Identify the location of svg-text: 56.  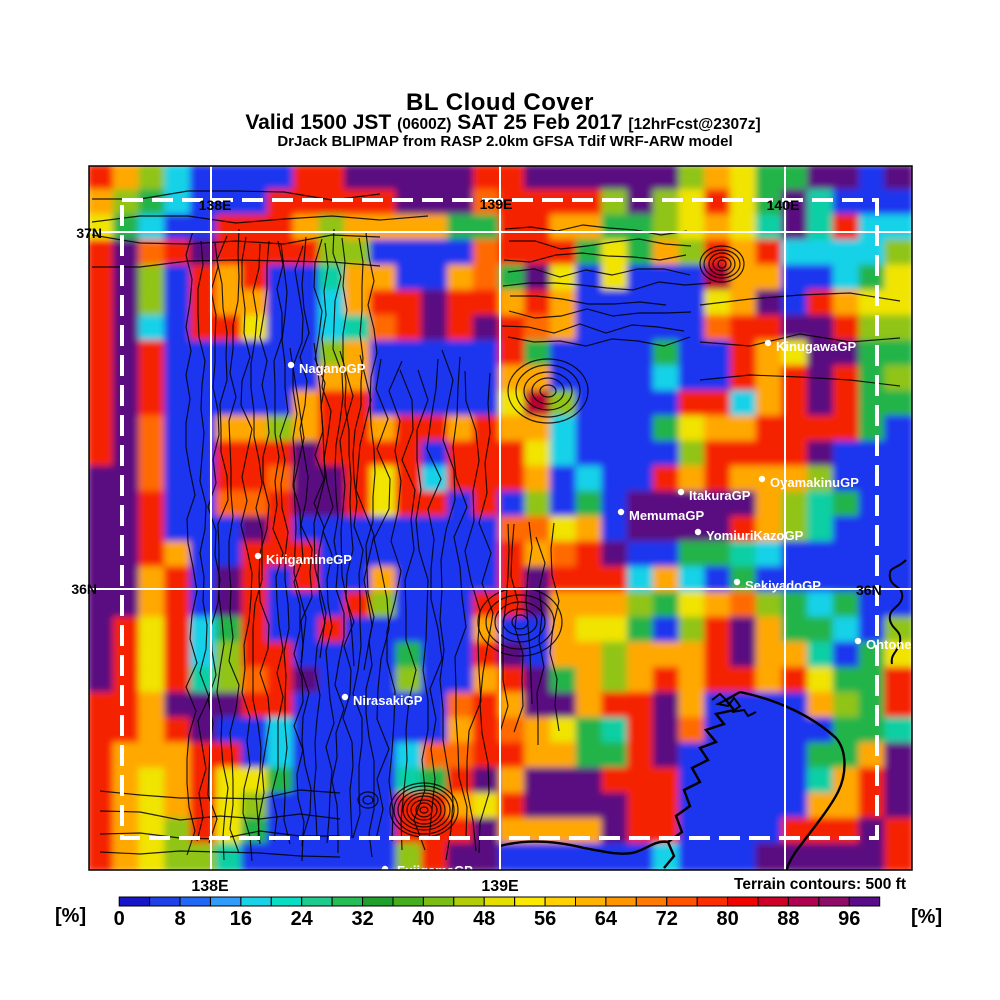
(545, 919).